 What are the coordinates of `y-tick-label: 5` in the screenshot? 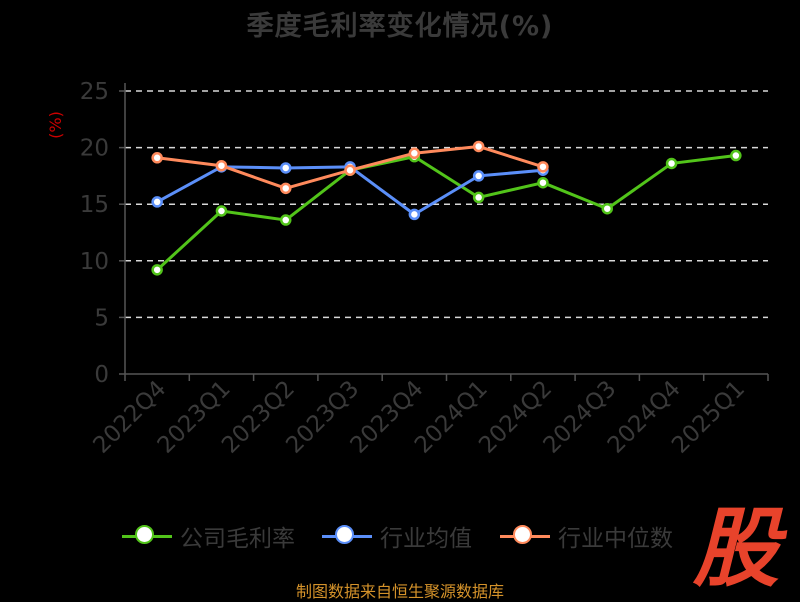 It's located at (101, 318).